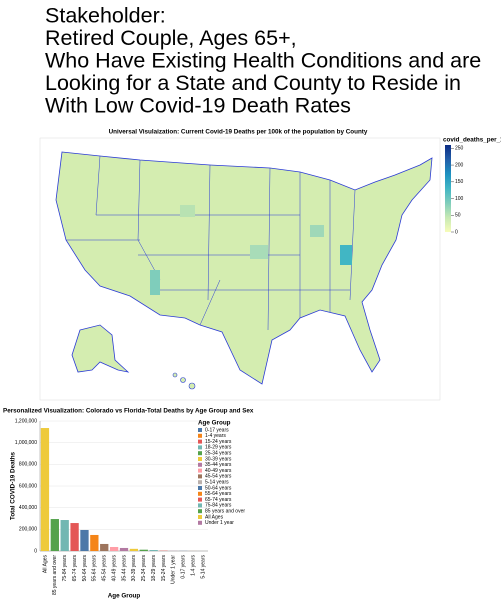 This screenshot has height=600, width=501. I want to click on legend-label: All Ages, so click(214, 517).